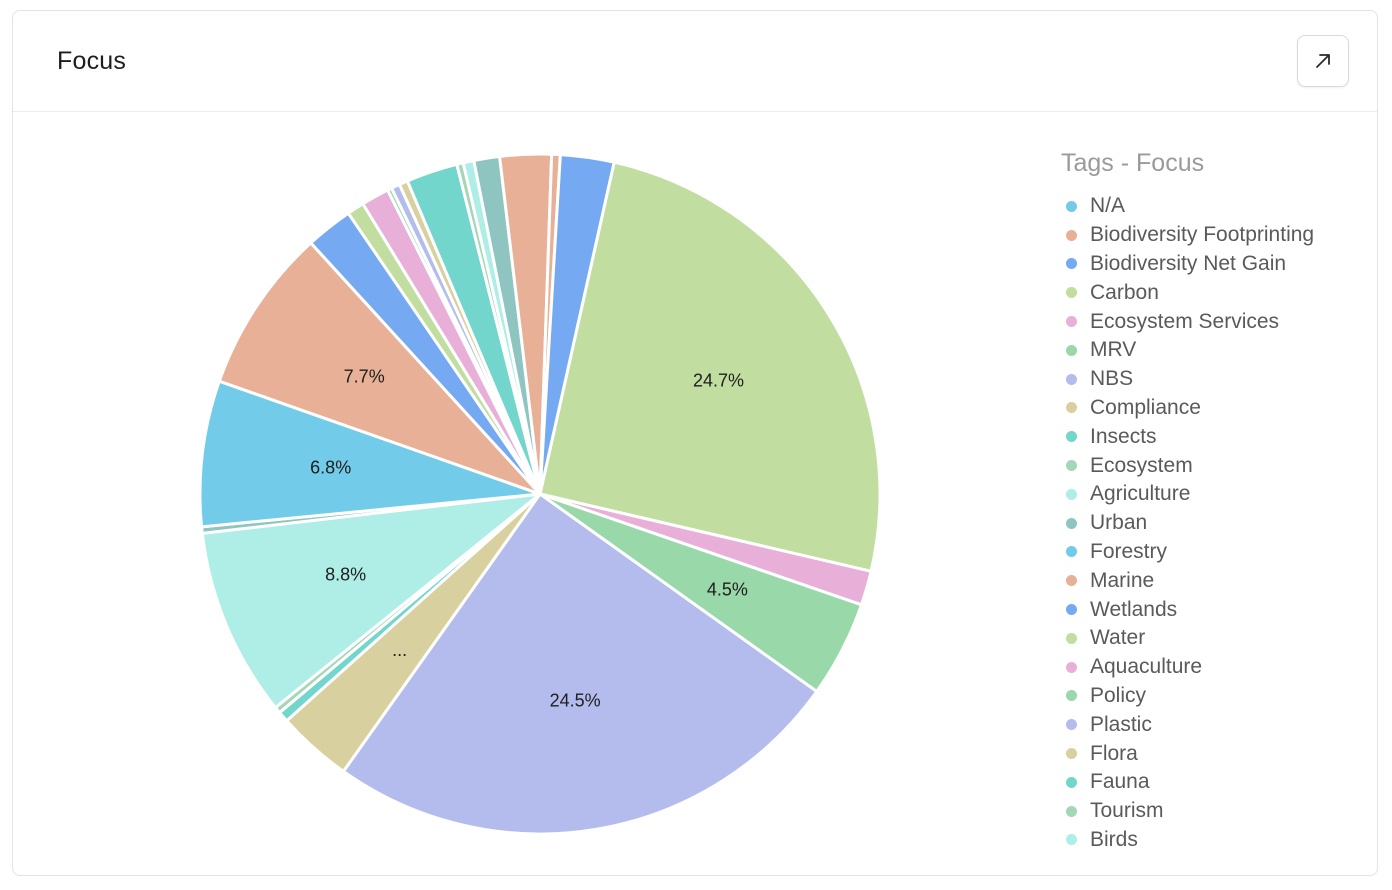 This screenshot has height=890, width=1392. I want to click on legend-label: Compliance, so click(1145, 407).